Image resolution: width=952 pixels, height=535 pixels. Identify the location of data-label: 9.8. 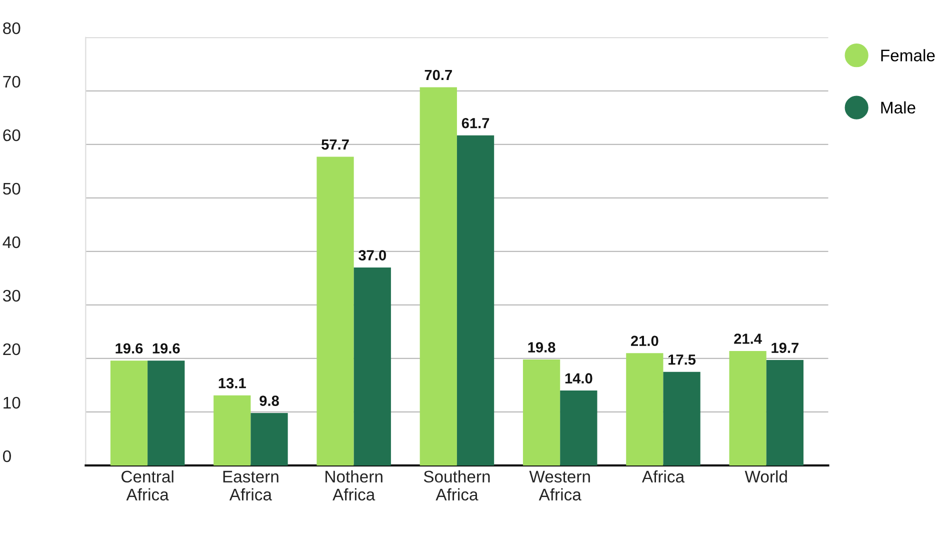
(269, 401).